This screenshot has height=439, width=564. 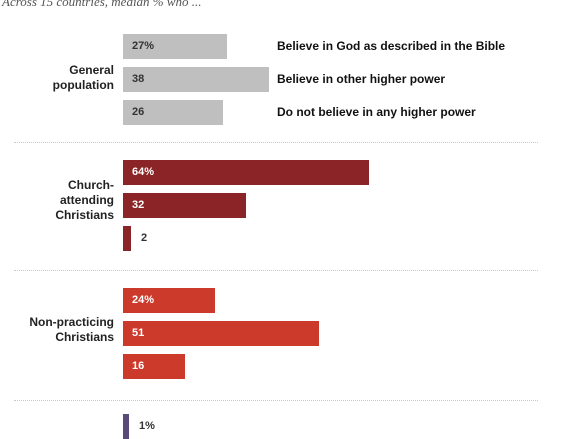 I want to click on bar-value-g2-3: 2, so click(x=144, y=238).